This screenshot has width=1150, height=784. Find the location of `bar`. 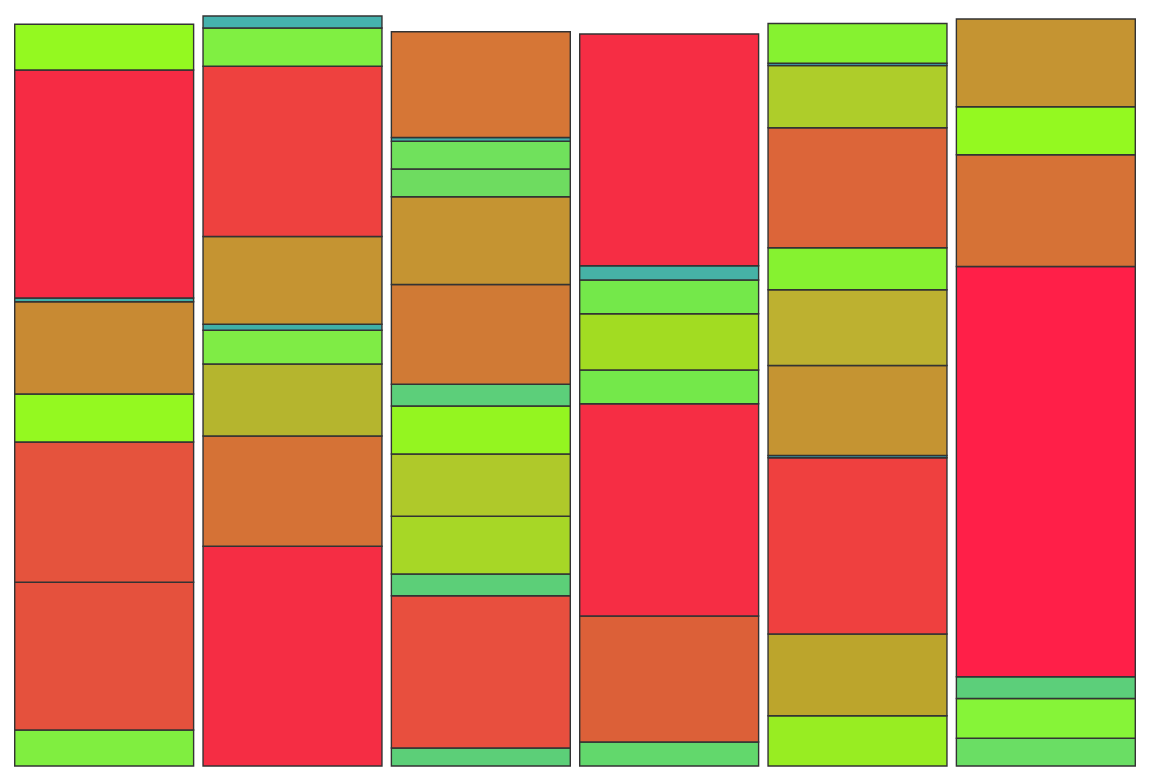

bar is located at coordinates (480, 85).